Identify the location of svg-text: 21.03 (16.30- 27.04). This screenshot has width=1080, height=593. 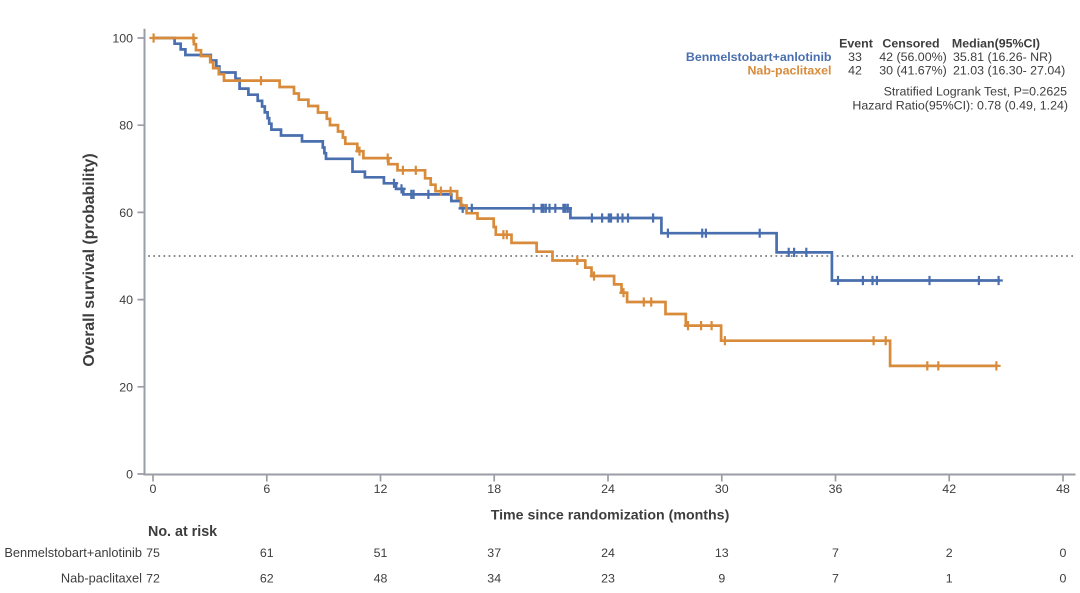
(1009, 70).